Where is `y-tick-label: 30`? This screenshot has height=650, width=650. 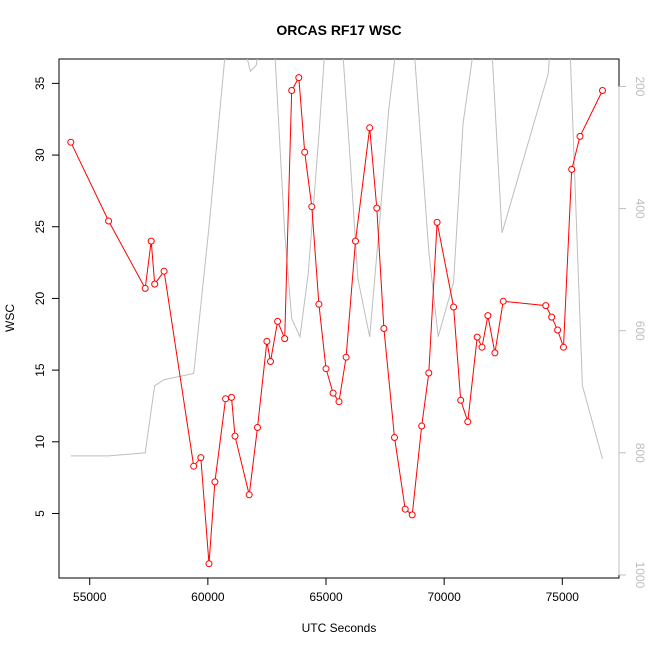
y-tick-label: 30 is located at coordinates (40, 155).